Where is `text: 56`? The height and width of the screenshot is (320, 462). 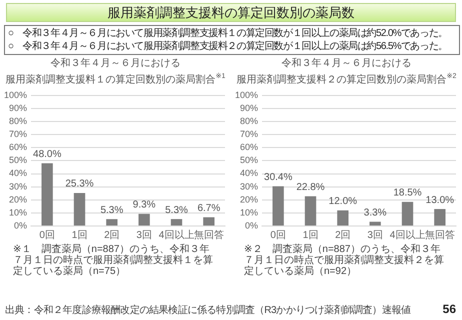
text: 56 is located at coordinates (449, 309).